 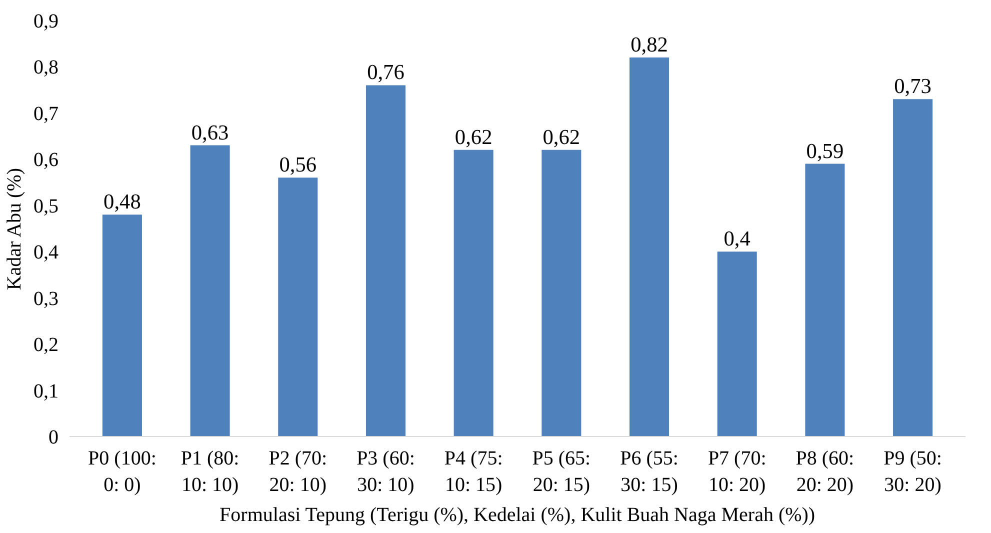 I want to click on x-tick-label: P0 (100: 0: 0), so click(x=122, y=472).